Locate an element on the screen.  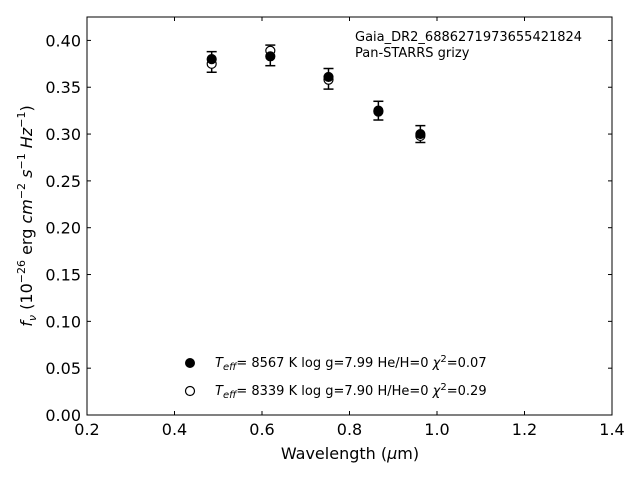
y-tick-label: 0.40 is located at coordinates (63, 40).